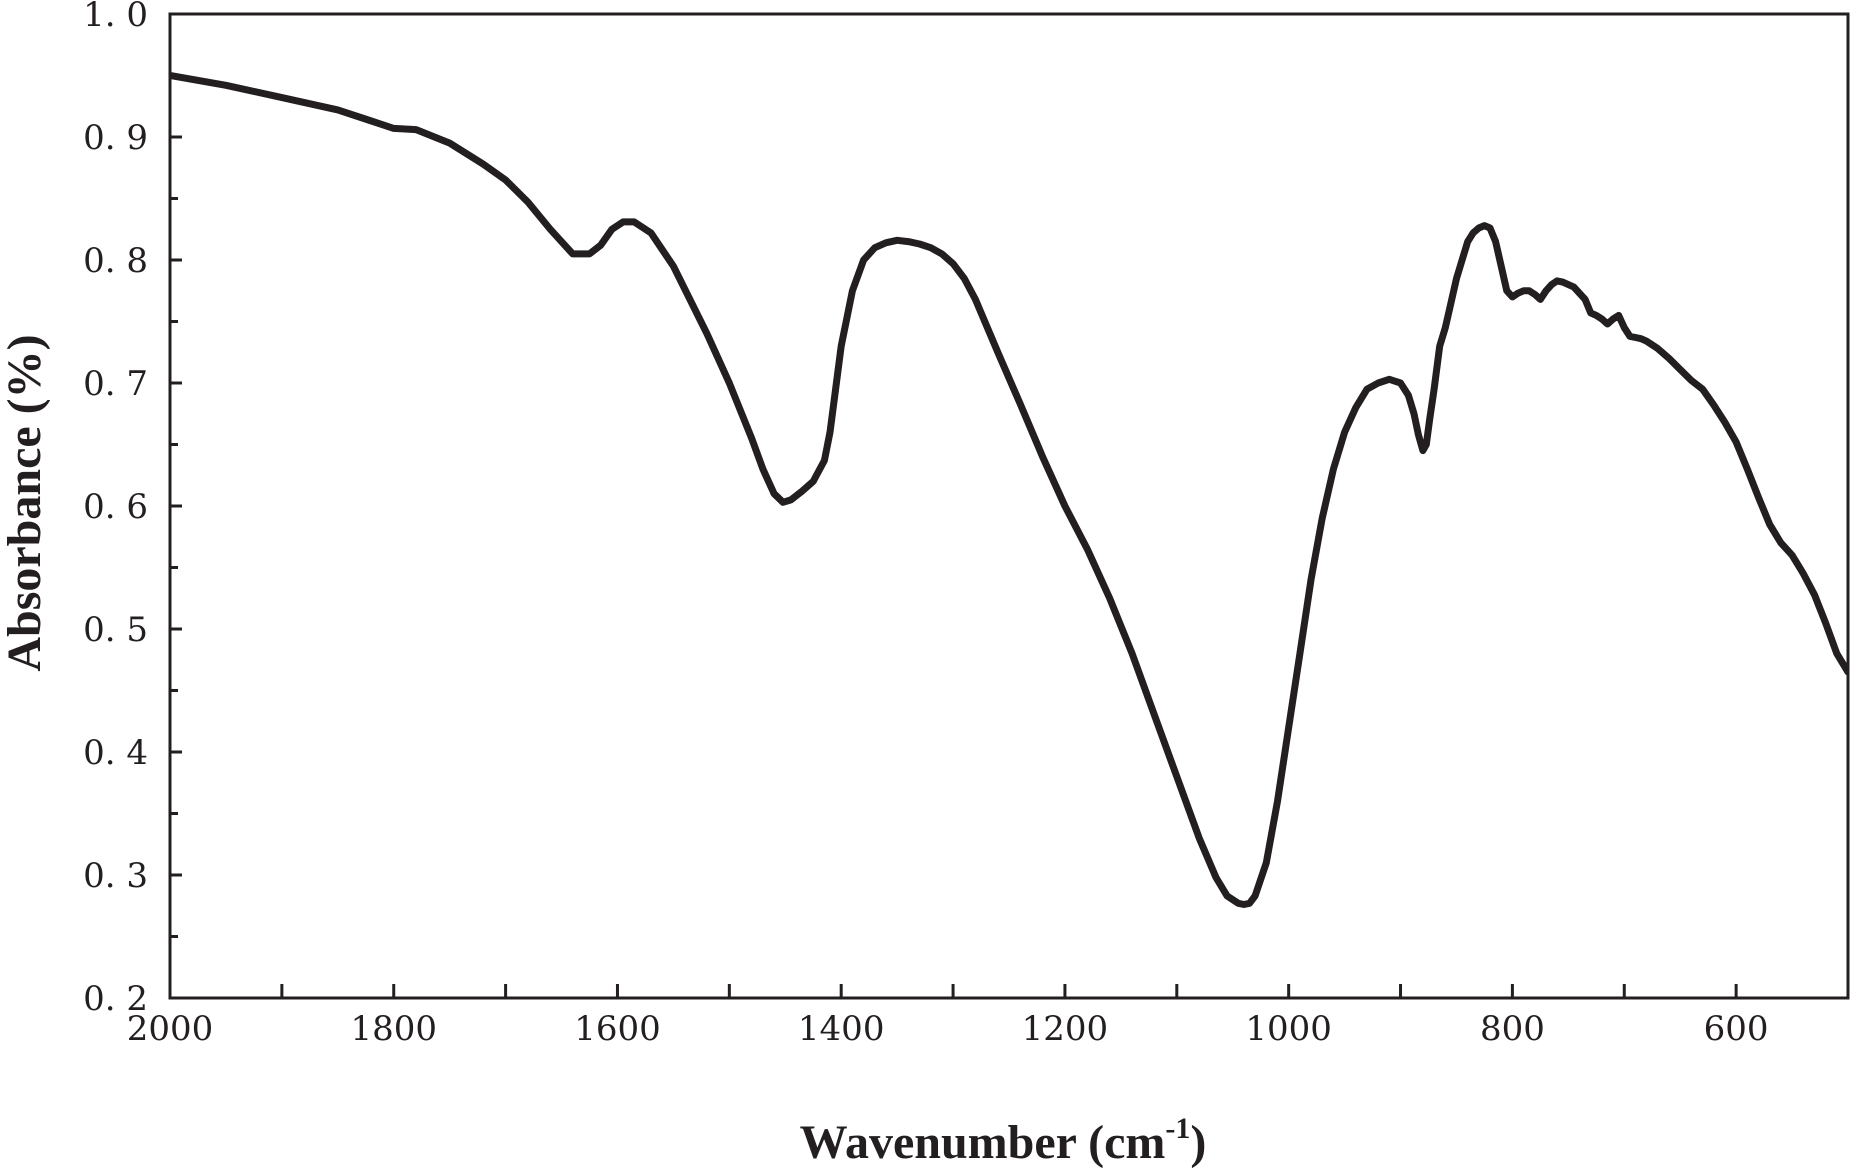 Image resolution: width=1852 pixels, height=1170 pixels. I want to click on y-tick-label: 0. 2, so click(115, 999).